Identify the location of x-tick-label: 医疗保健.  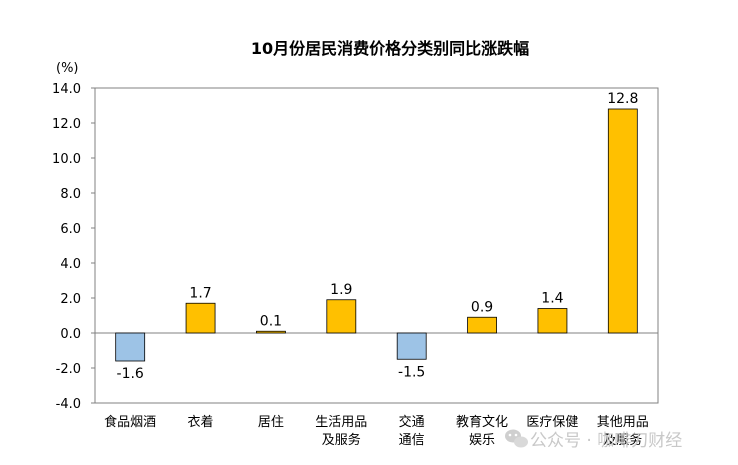
(552, 422).